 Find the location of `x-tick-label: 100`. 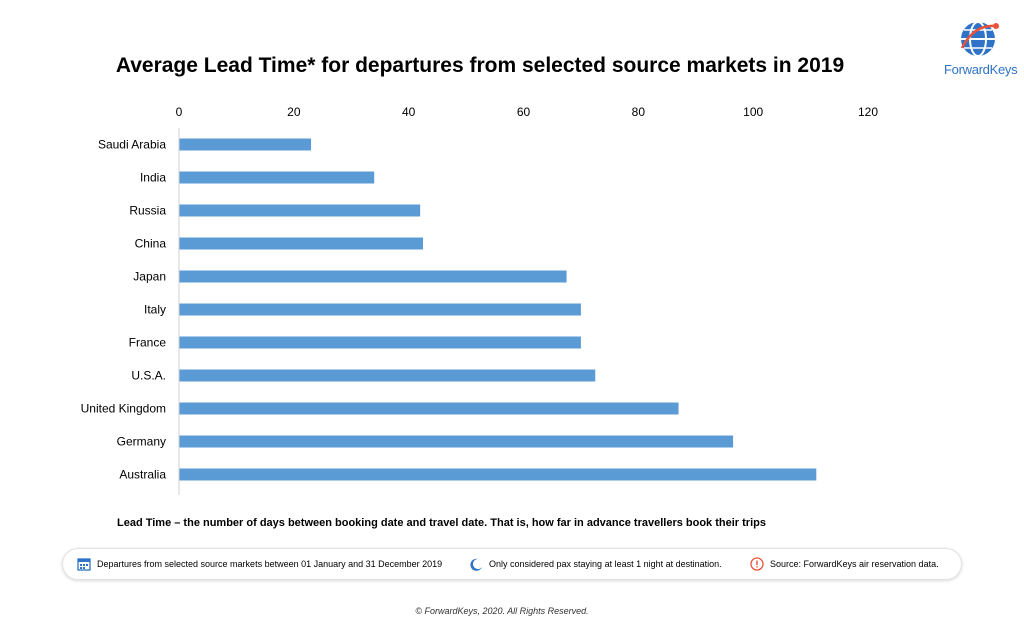

x-tick-label: 100 is located at coordinates (753, 112).